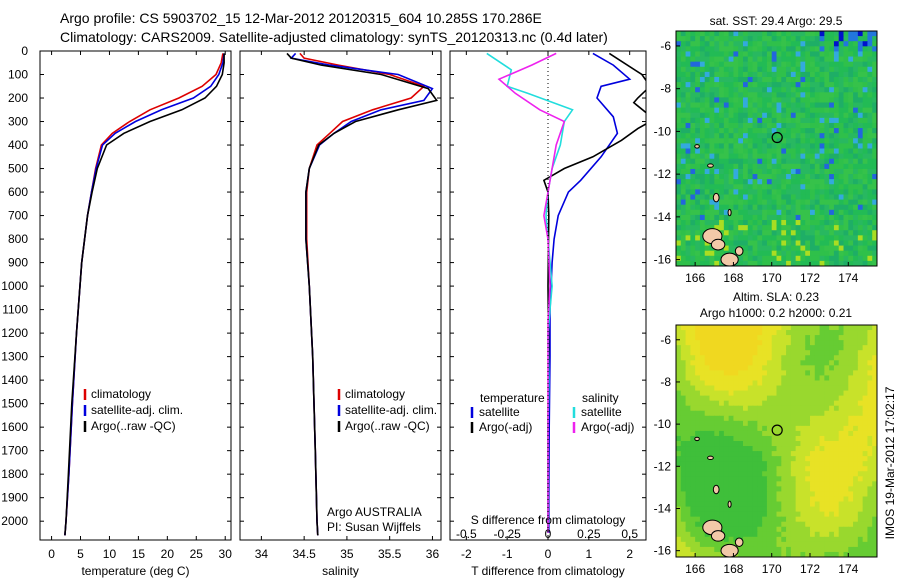  Describe the element at coordinates (548, 520) in the screenshot. I see `salinity-difference-axis-label: S difference from climatology` at that location.